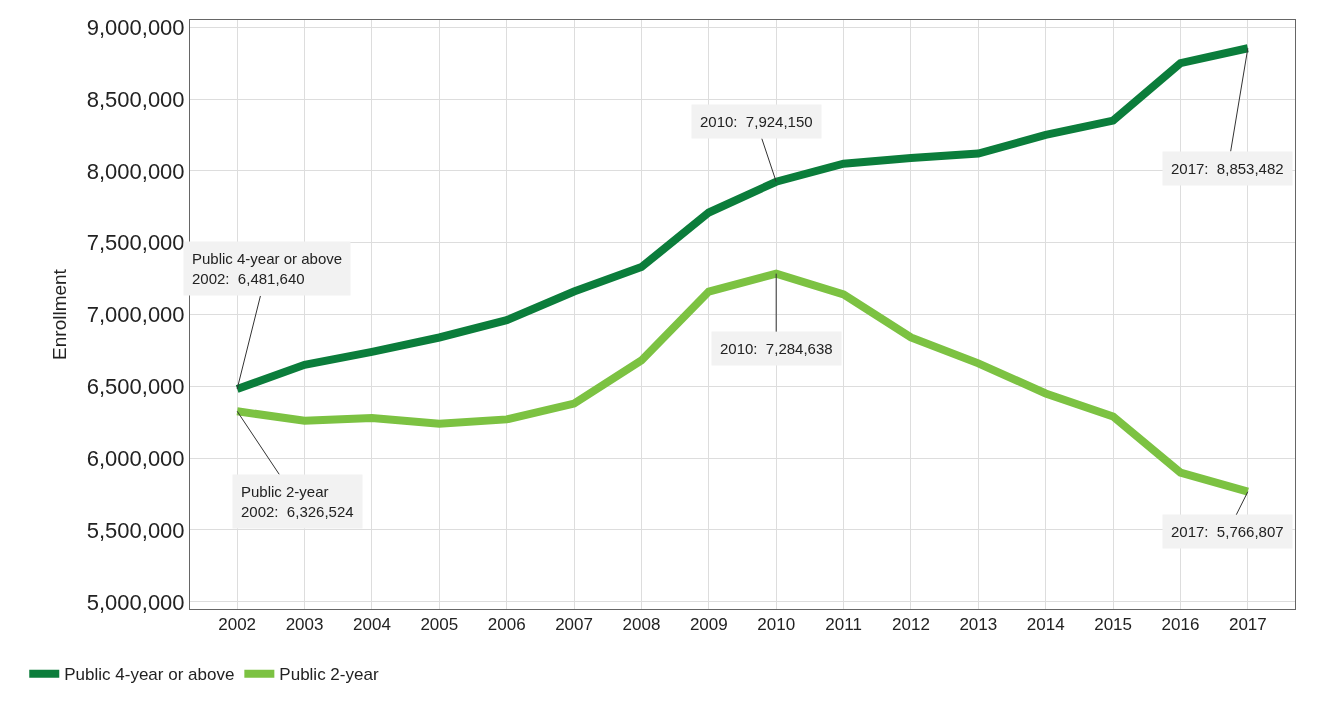 Image resolution: width=1340 pixels, height=704 pixels. Describe the element at coordinates (506, 625) in the screenshot. I see `x-tick-label: 2006` at that location.